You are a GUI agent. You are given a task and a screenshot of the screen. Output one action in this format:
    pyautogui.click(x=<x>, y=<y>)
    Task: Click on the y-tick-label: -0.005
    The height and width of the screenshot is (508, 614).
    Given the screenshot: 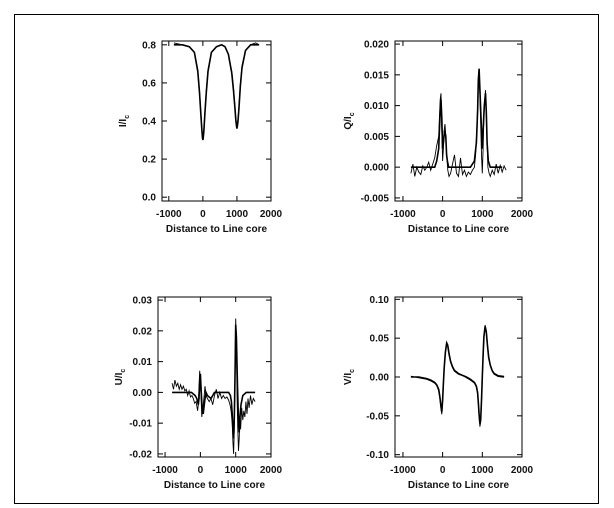 What is the action you would take?
    pyautogui.click(x=375, y=198)
    